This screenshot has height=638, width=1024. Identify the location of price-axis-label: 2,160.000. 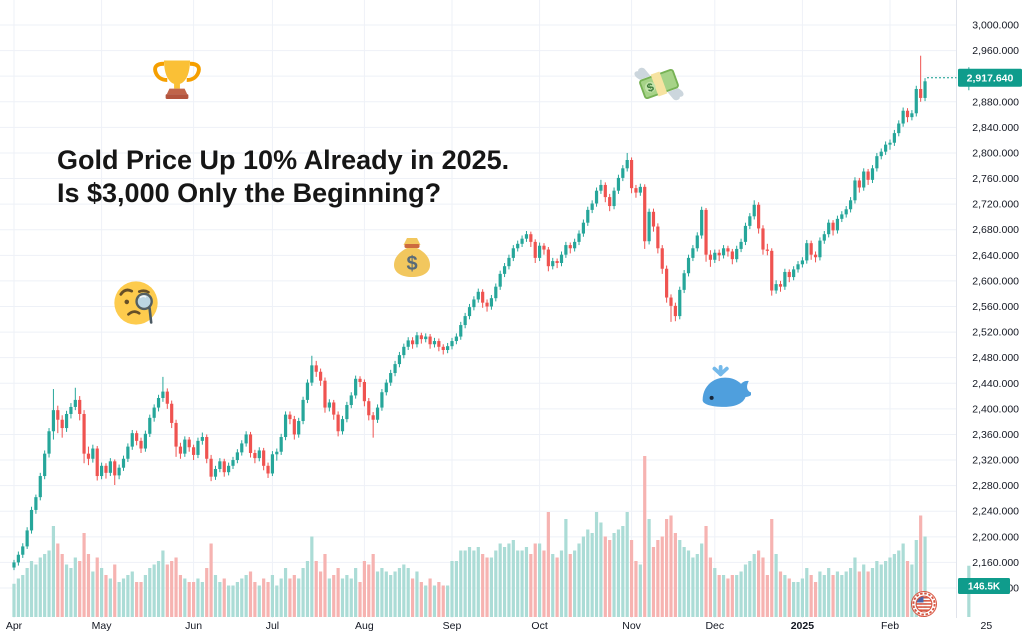
(995, 563).